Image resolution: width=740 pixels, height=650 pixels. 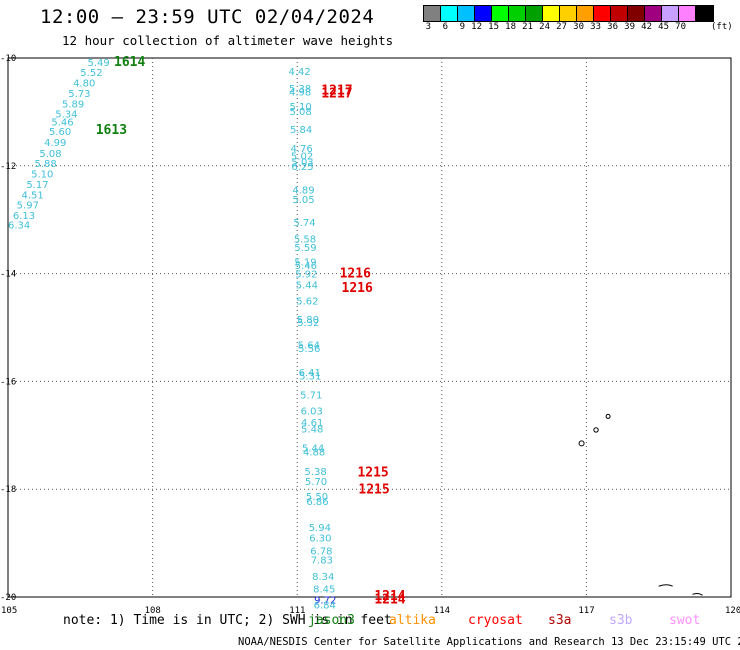 I want to click on satellite-legend-s3b: s3b, so click(x=621, y=620).